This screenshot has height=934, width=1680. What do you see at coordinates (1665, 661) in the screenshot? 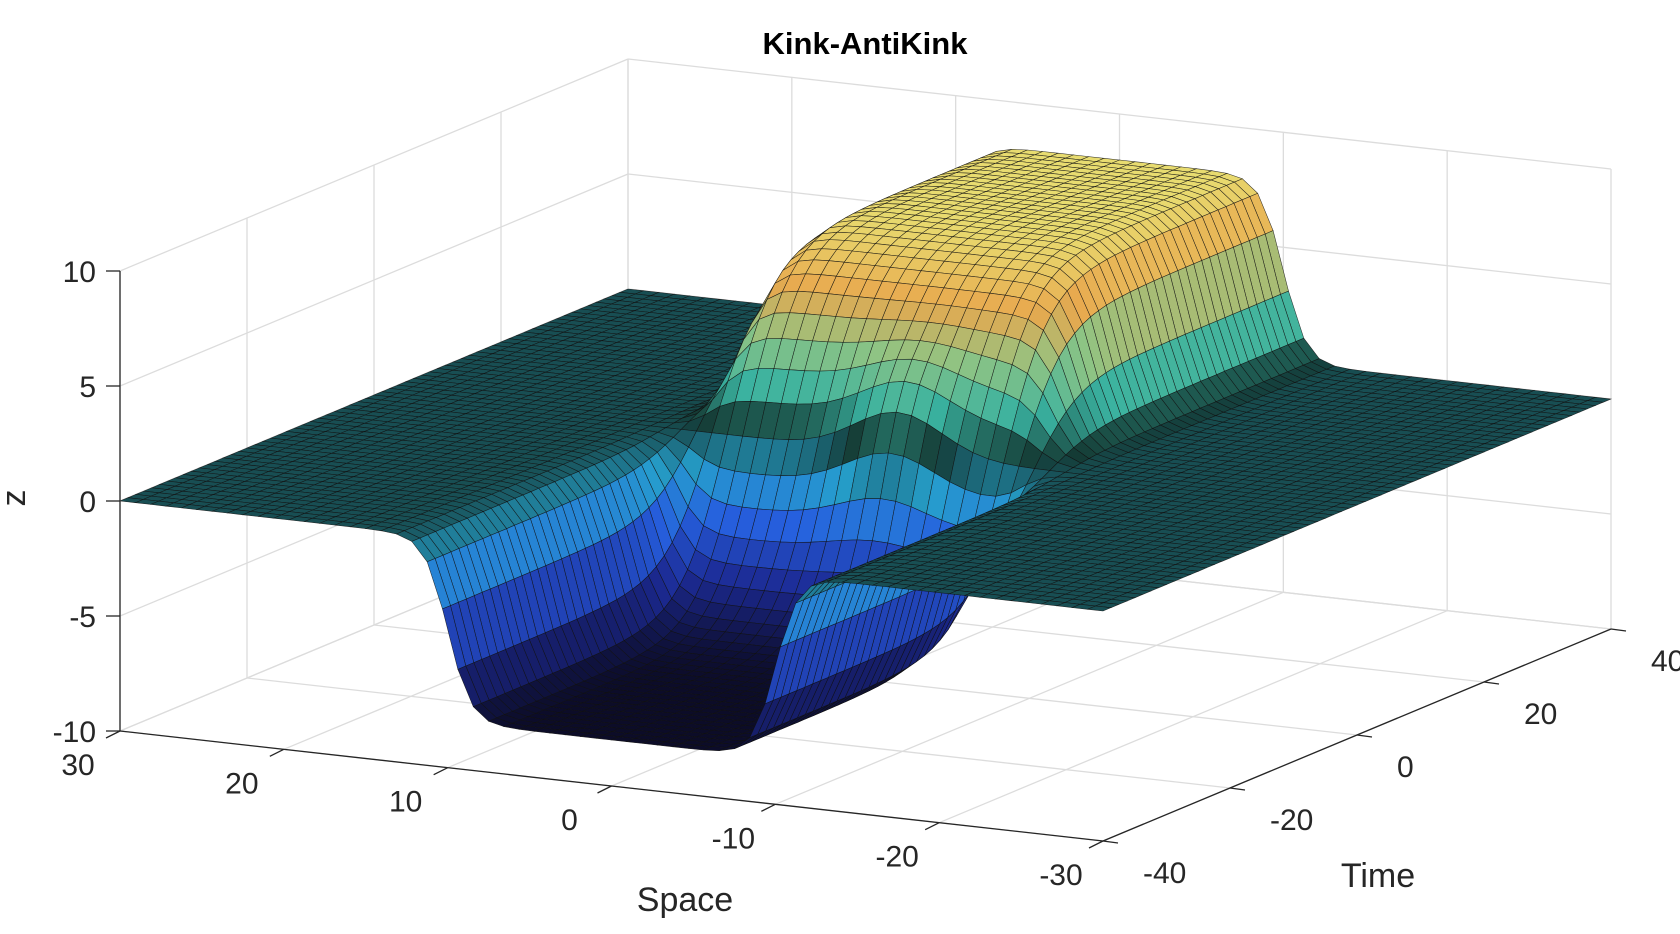
I see `y-tick-label: 40` at bounding box center [1665, 661].